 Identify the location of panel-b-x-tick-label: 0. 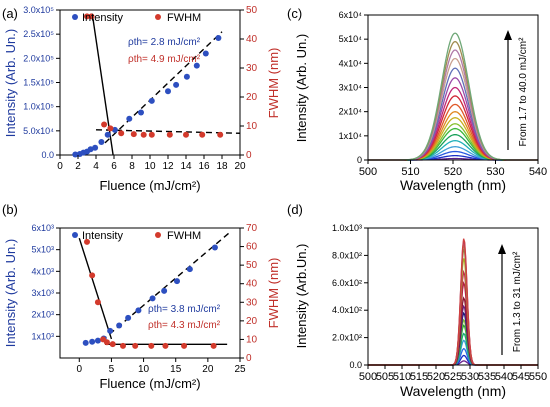
(80, 369).